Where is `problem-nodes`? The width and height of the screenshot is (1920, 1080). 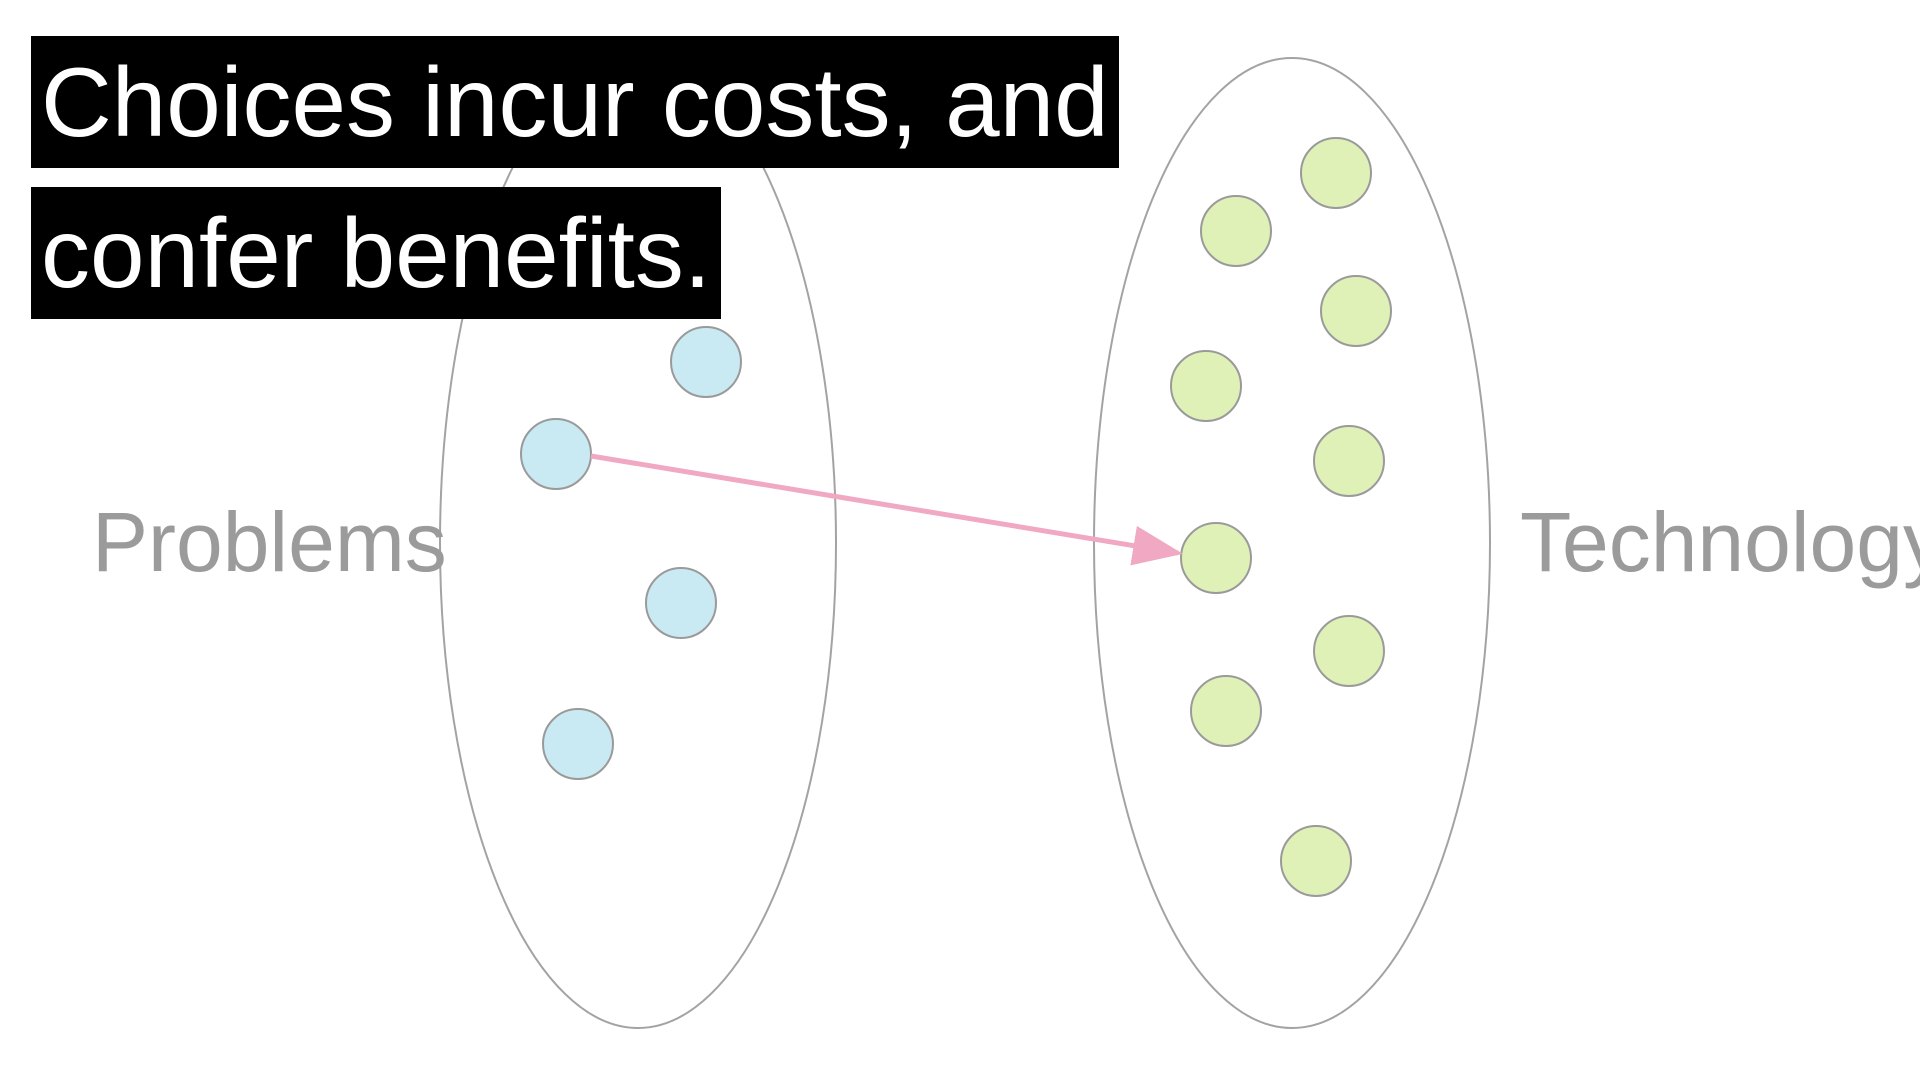 problem-nodes is located at coordinates (631, 553).